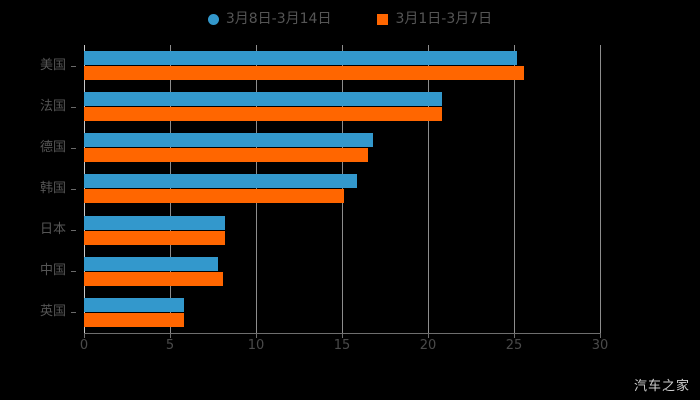 Image resolution: width=700 pixels, height=400 pixels. I want to click on y-axis-tick-日本, so click(73, 231).